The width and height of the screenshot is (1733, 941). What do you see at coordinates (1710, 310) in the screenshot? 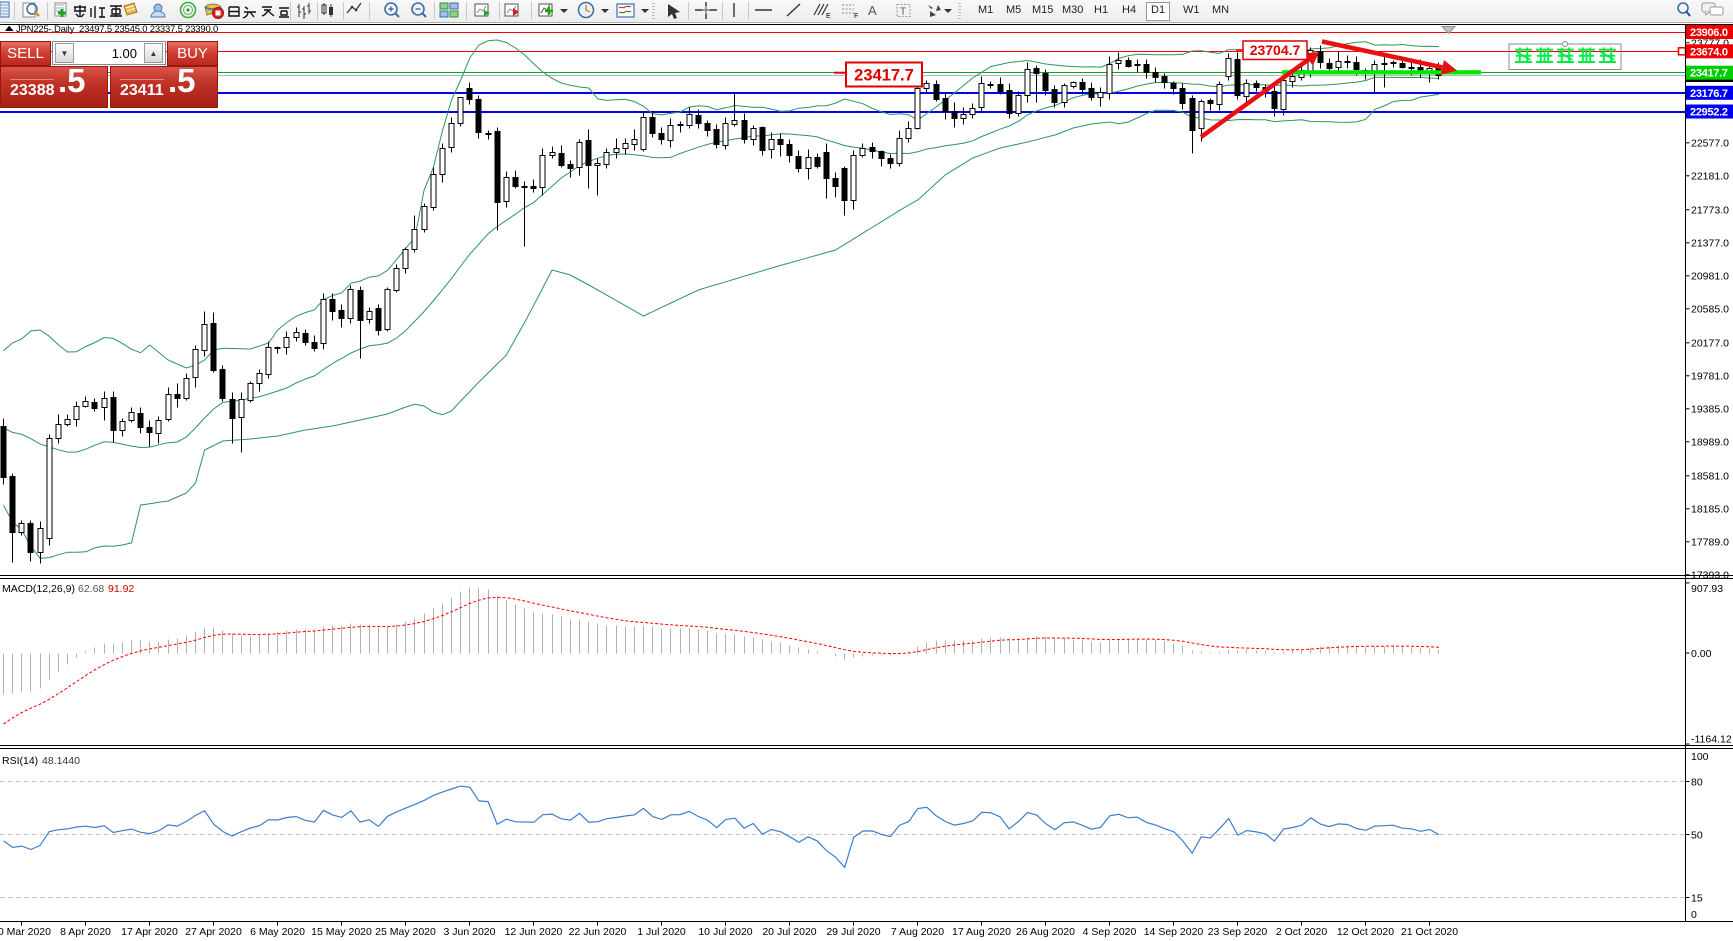
I see `svg-text: 20585.0` at bounding box center [1710, 310].